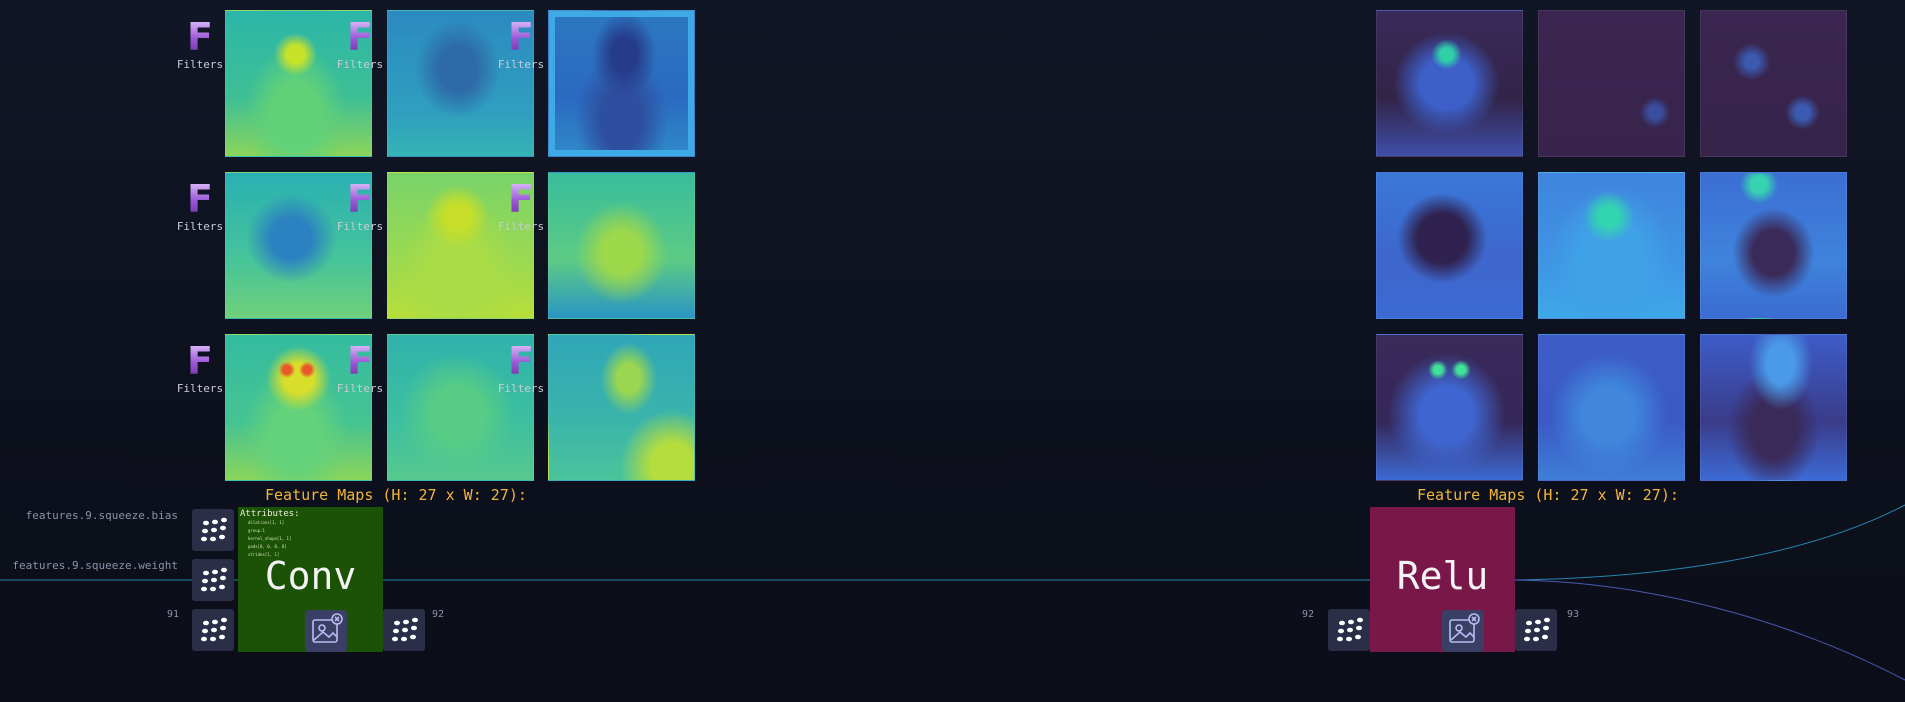  I want to click on filters-badge-4: F Filters, so click(200, 206).